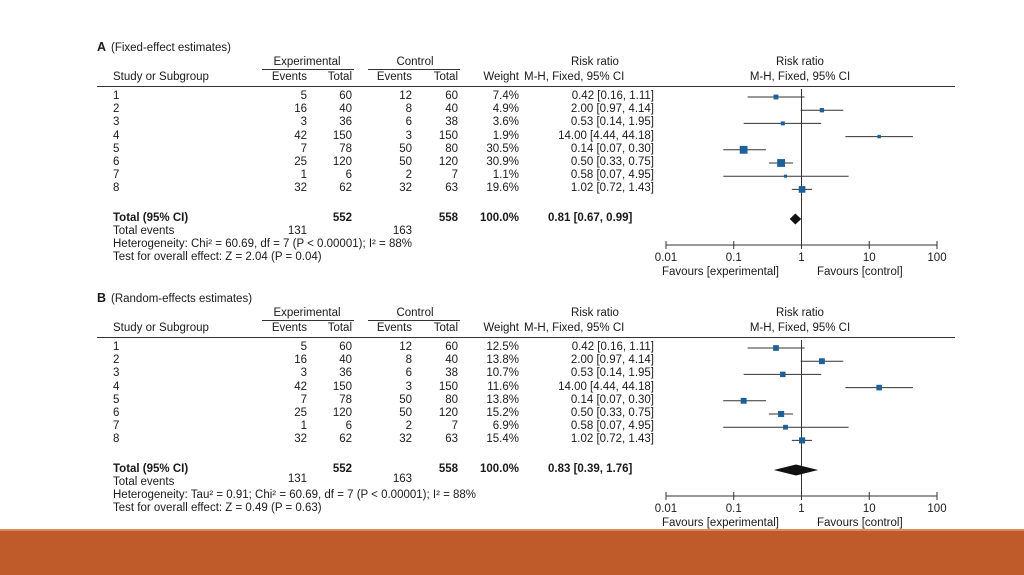 The height and width of the screenshot is (575, 1024). What do you see at coordinates (300, 188) in the screenshot?
I see `cell-exp-events: 32` at bounding box center [300, 188].